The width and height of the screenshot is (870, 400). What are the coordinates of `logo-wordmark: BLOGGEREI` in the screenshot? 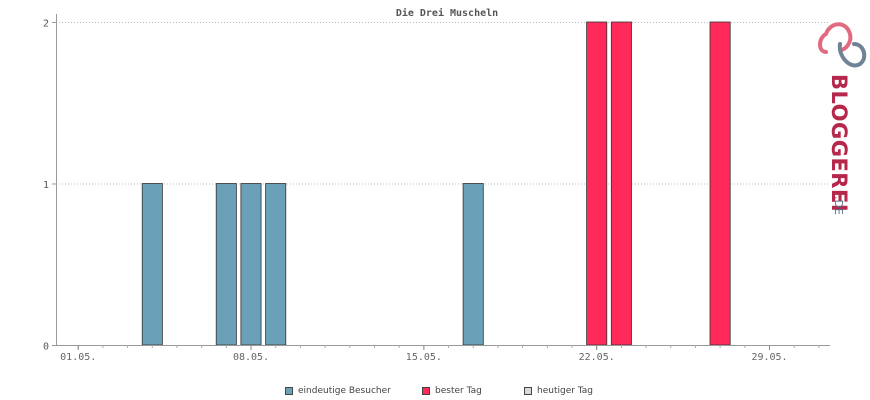 It's located at (839, 143).